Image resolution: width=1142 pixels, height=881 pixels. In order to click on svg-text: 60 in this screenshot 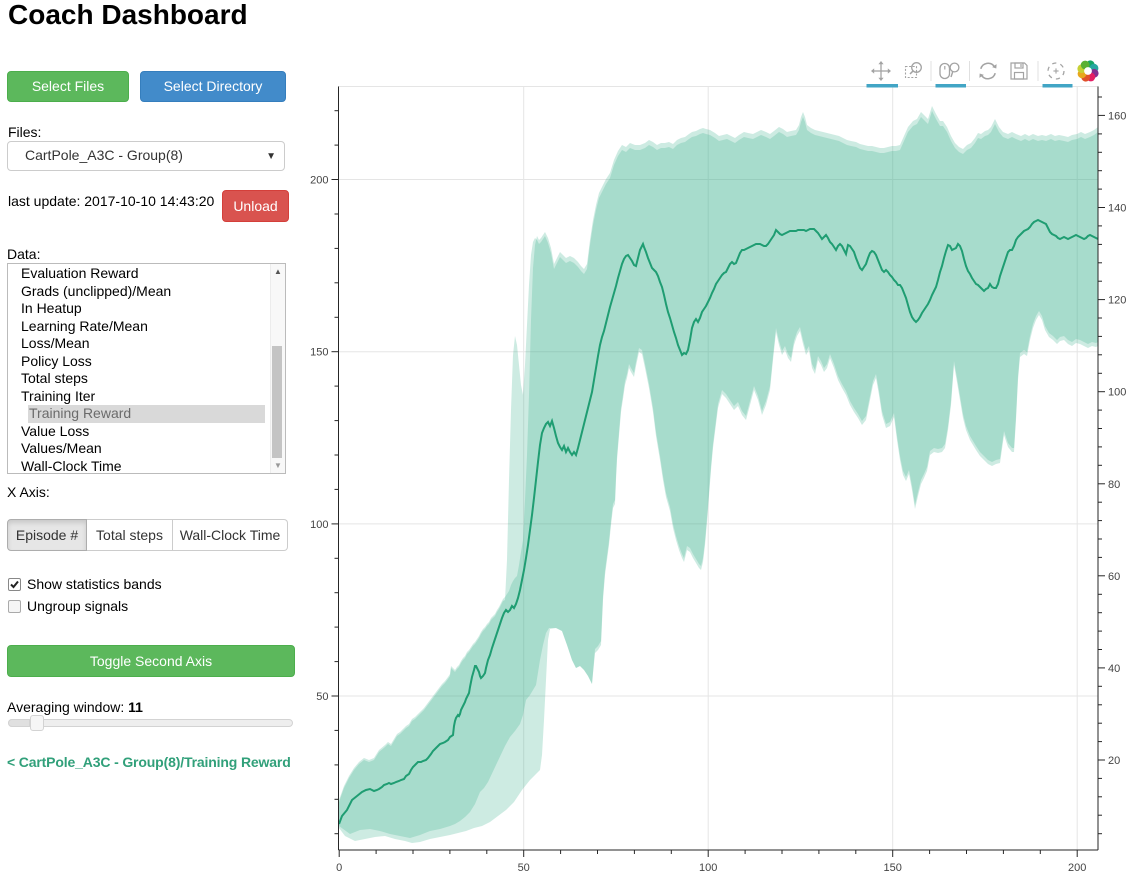, I will do `click(1114, 577)`.